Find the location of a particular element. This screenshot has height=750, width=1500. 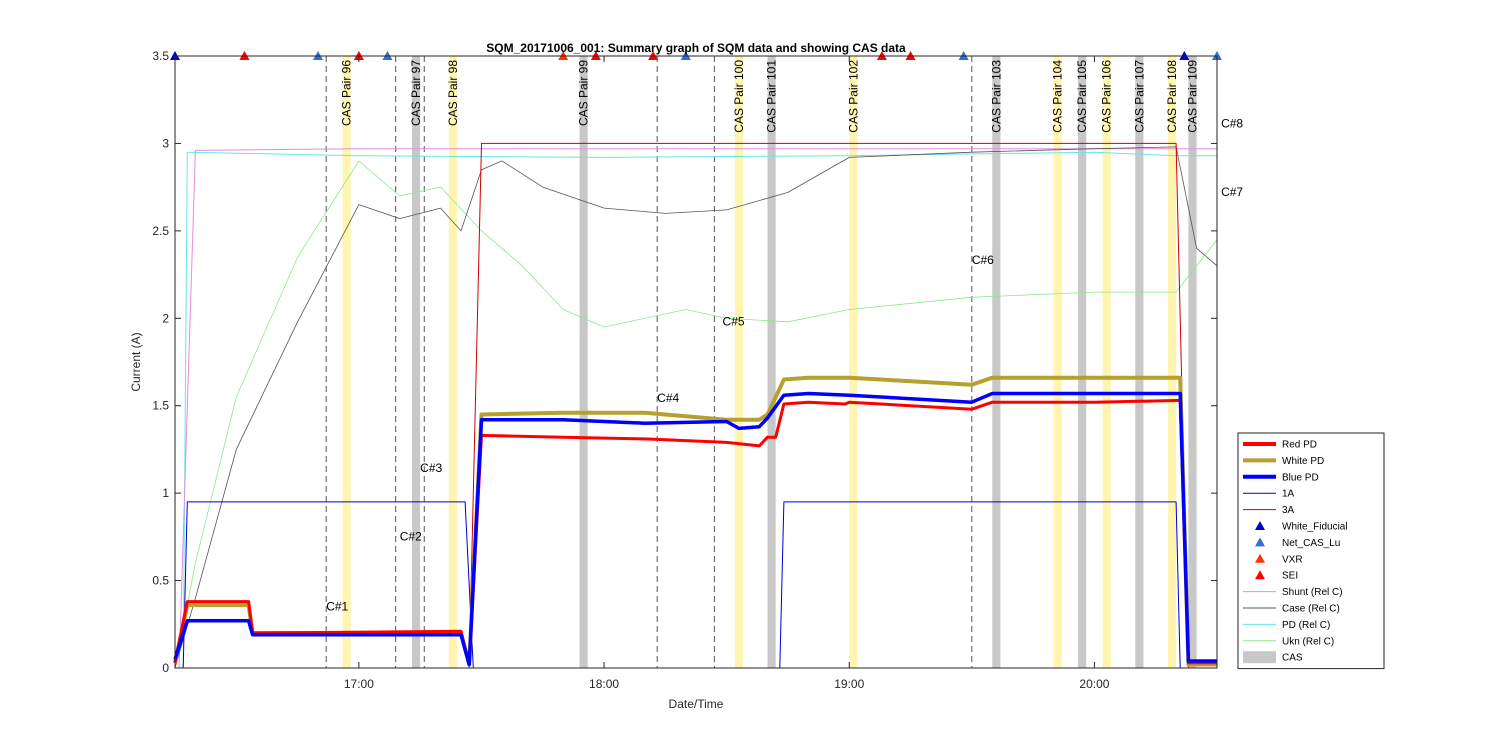

x-tick-label: 20:00 is located at coordinates (1094, 684).